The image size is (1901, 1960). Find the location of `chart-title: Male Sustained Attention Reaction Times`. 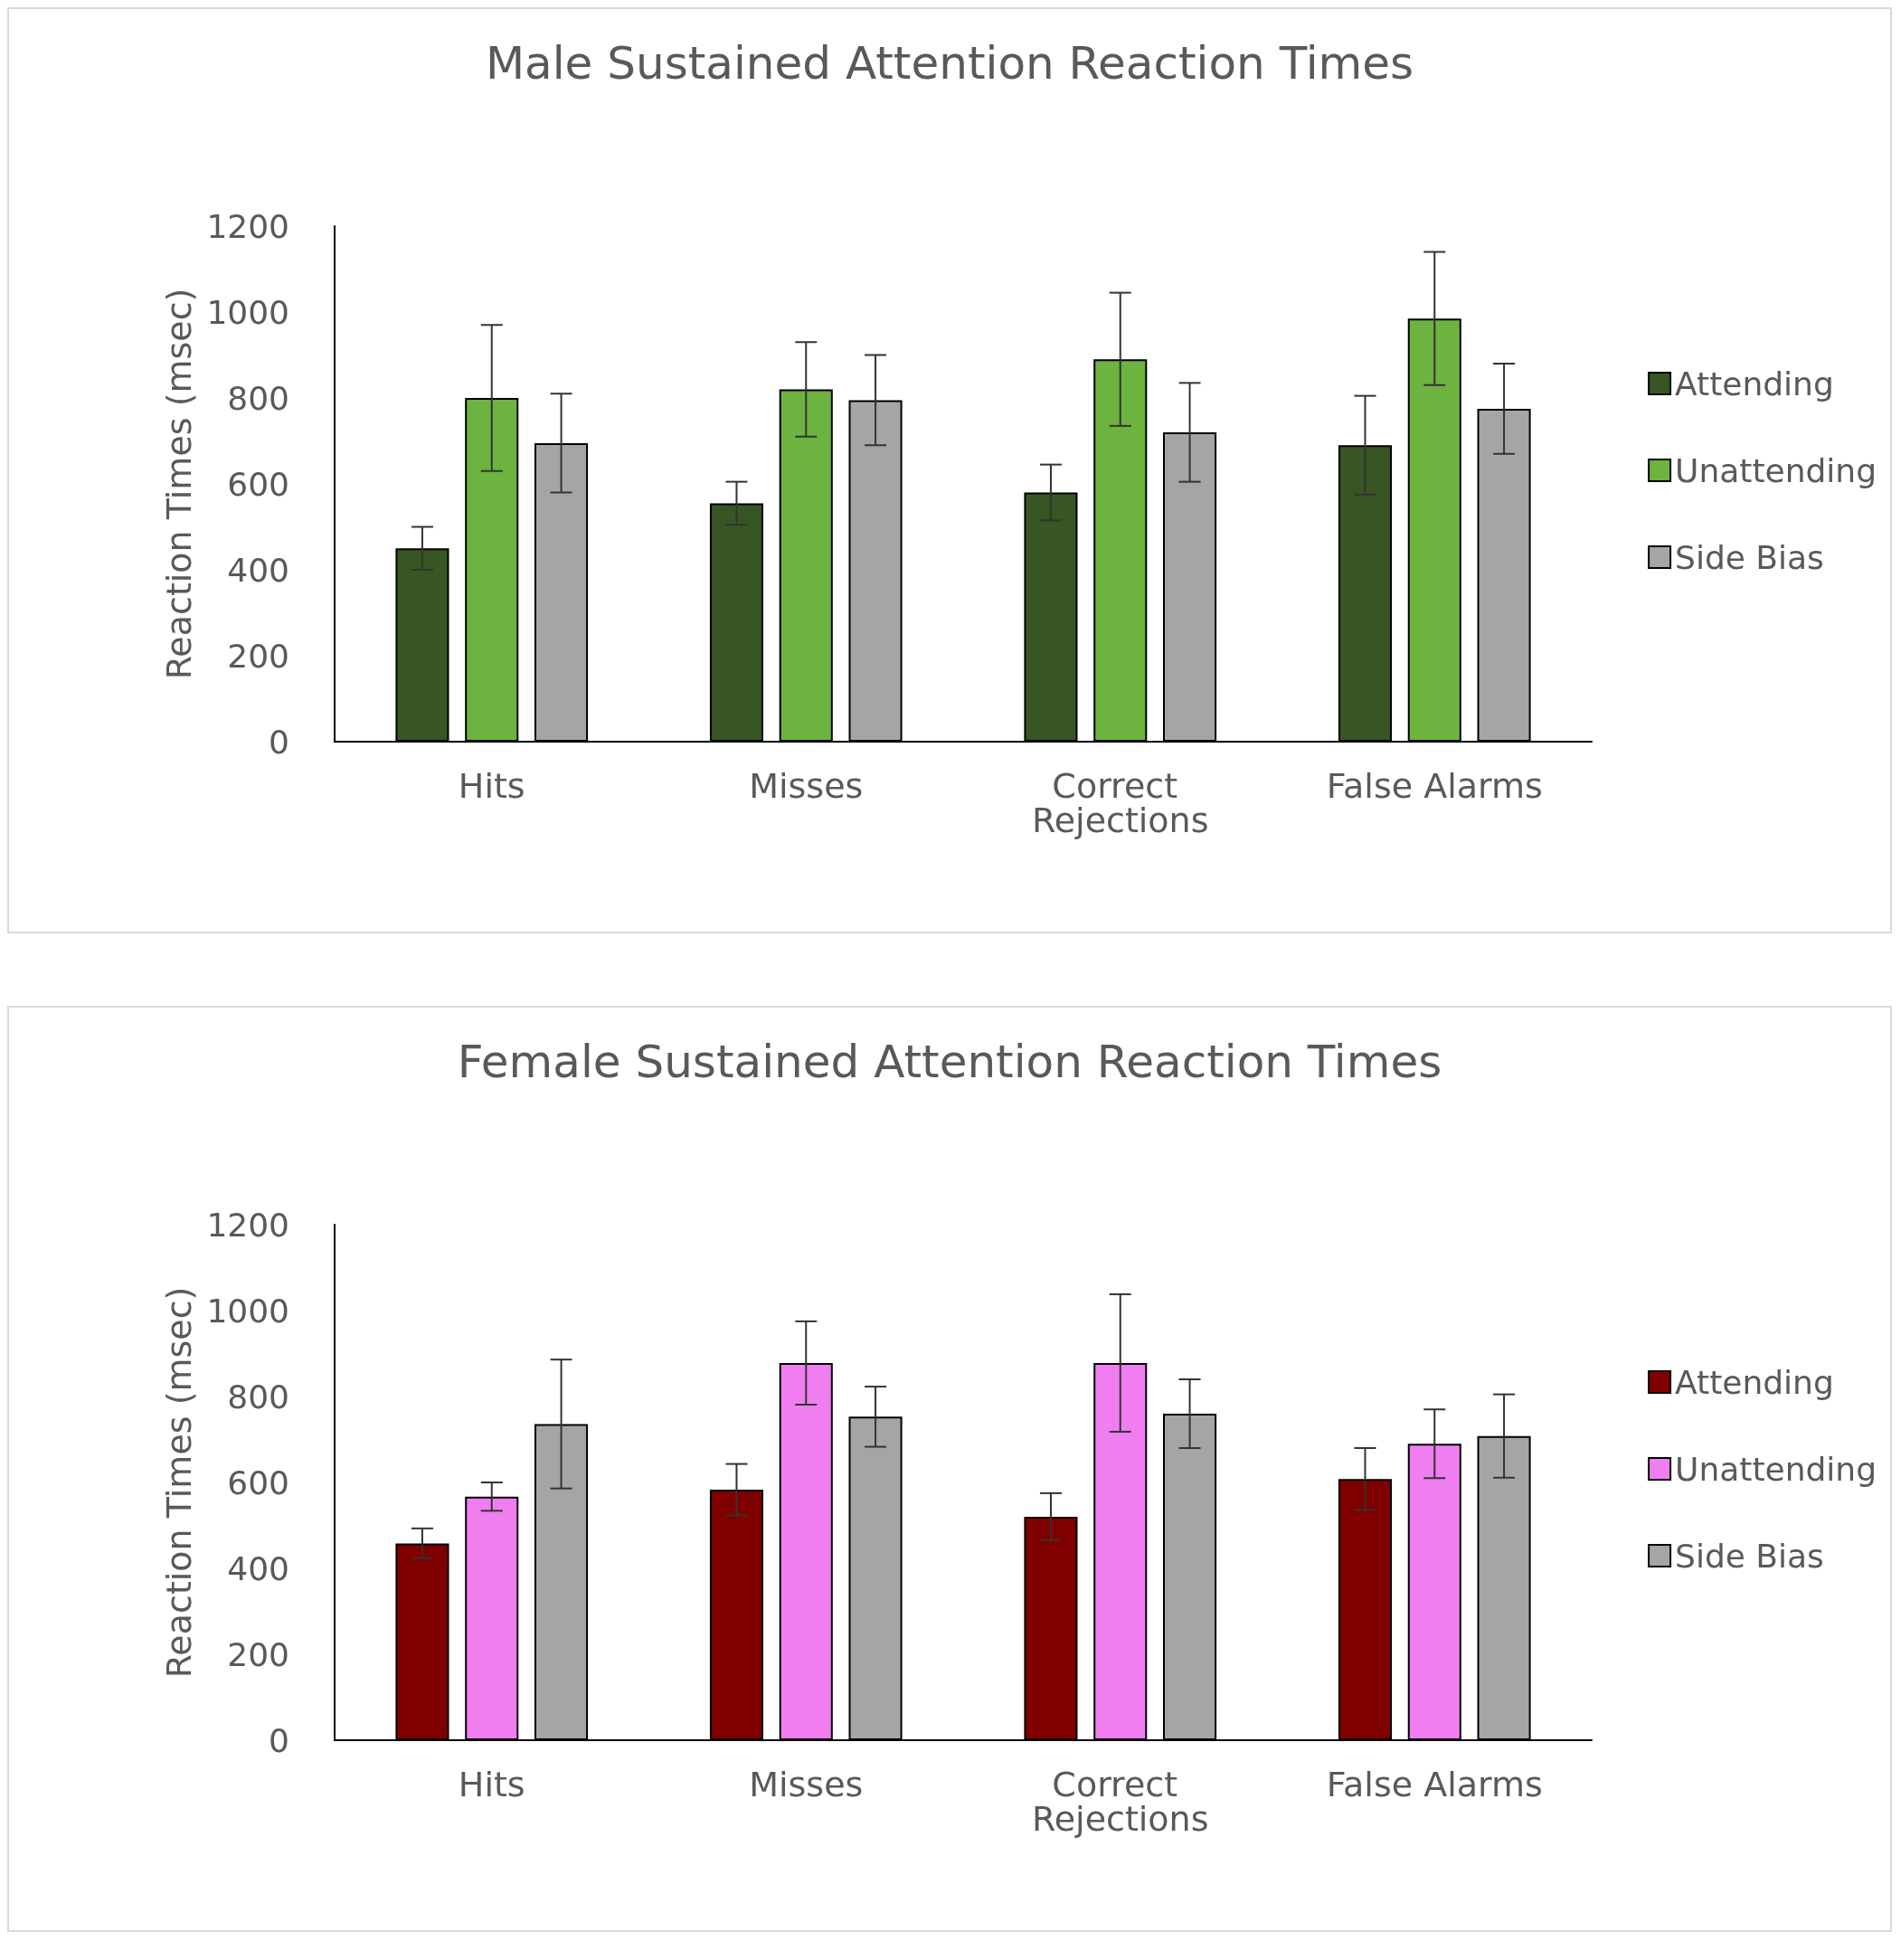

chart-title: Male Sustained Attention Reaction Times is located at coordinates (949, 63).